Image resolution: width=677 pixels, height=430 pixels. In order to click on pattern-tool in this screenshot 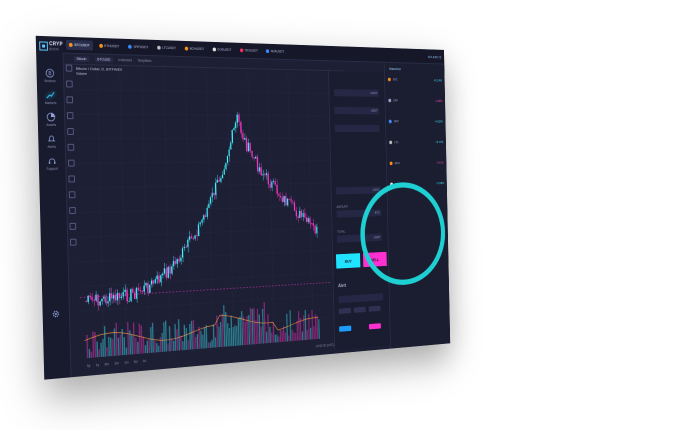, I will do `click(70, 131)`.